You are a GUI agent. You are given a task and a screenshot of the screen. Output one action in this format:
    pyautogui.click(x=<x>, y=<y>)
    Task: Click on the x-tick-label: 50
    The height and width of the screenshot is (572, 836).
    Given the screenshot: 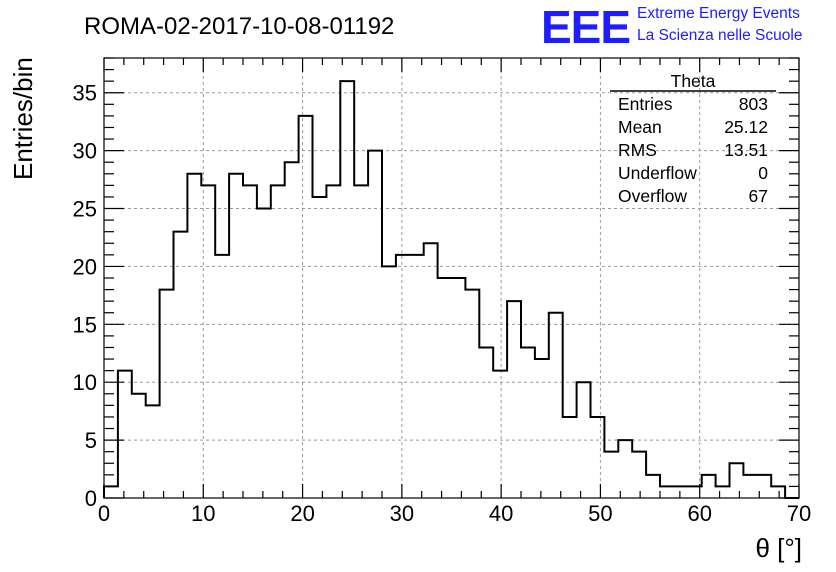 What is the action you would take?
    pyautogui.click(x=600, y=513)
    